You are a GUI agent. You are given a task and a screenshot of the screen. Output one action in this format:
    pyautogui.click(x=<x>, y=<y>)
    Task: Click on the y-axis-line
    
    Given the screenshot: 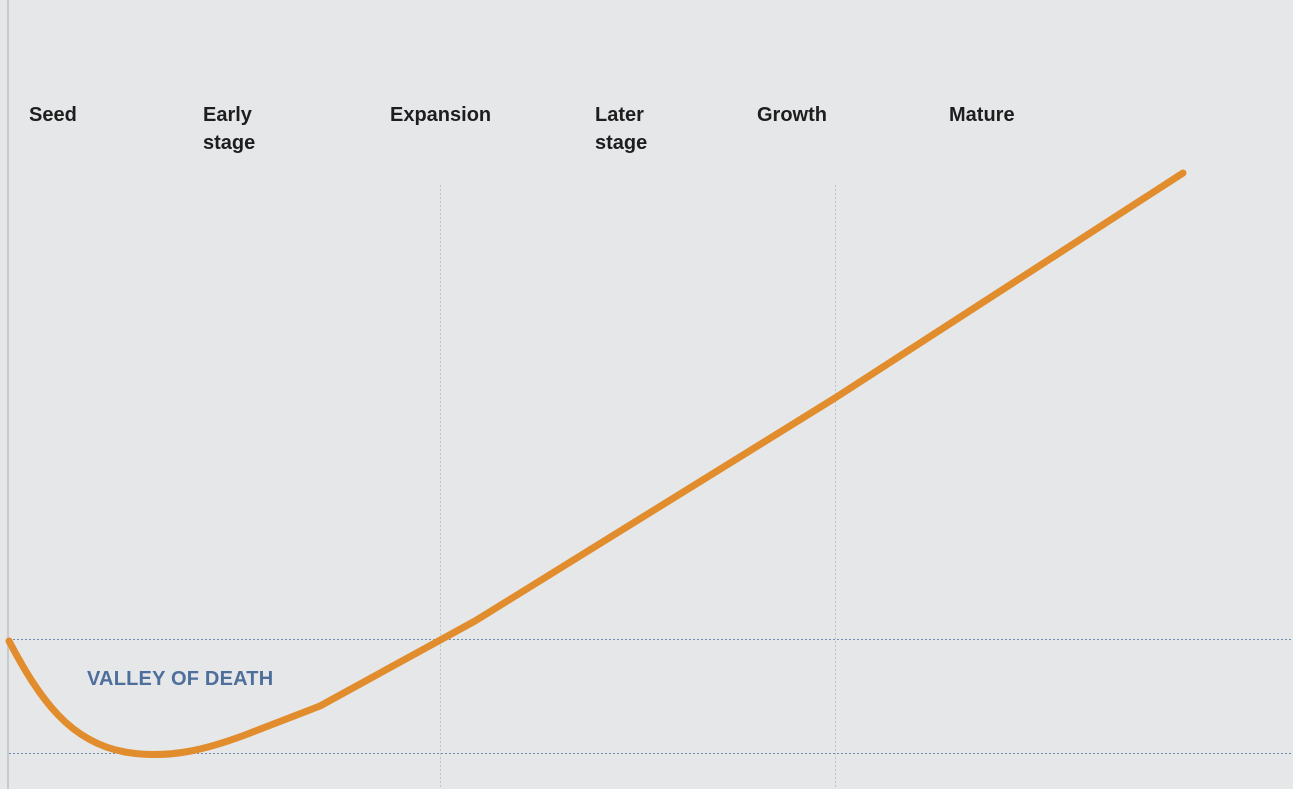 What is the action you would take?
    pyautogui.click(x=8, y=394)
    